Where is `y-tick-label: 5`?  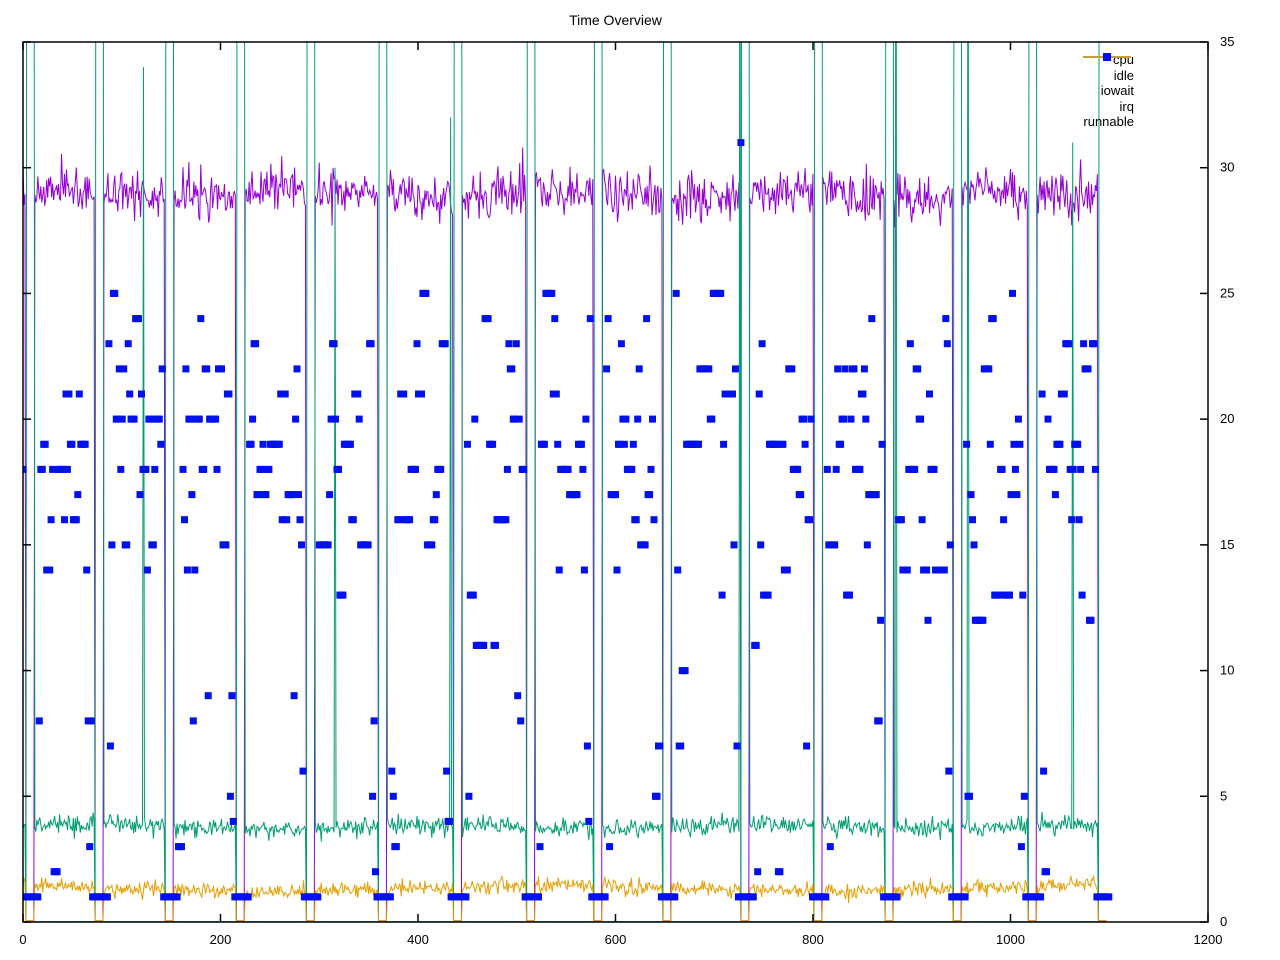 y-tick-label: 5 is located at coordinates (1223, 795).